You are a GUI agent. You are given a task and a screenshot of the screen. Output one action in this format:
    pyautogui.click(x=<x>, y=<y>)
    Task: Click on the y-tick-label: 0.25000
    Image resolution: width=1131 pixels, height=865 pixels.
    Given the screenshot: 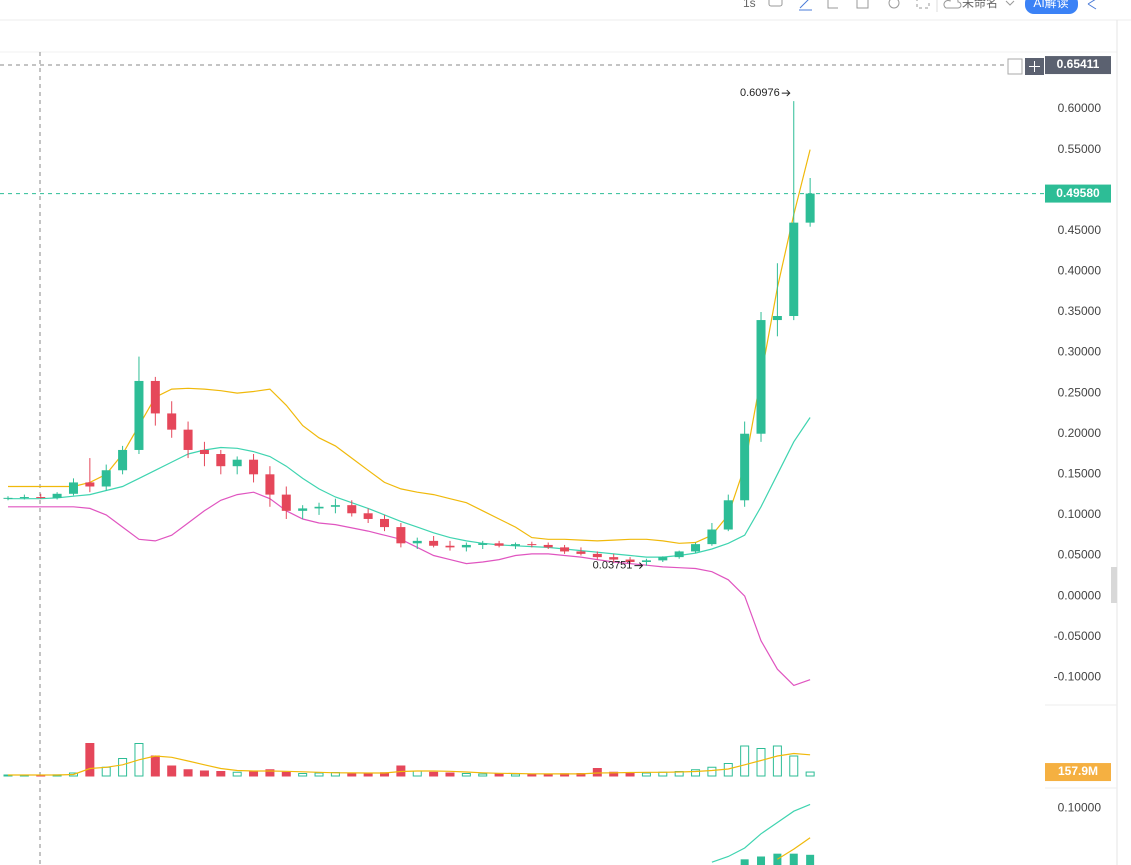 What is the action you would take?
    pyautogui.click(x=1080, y=392)
    